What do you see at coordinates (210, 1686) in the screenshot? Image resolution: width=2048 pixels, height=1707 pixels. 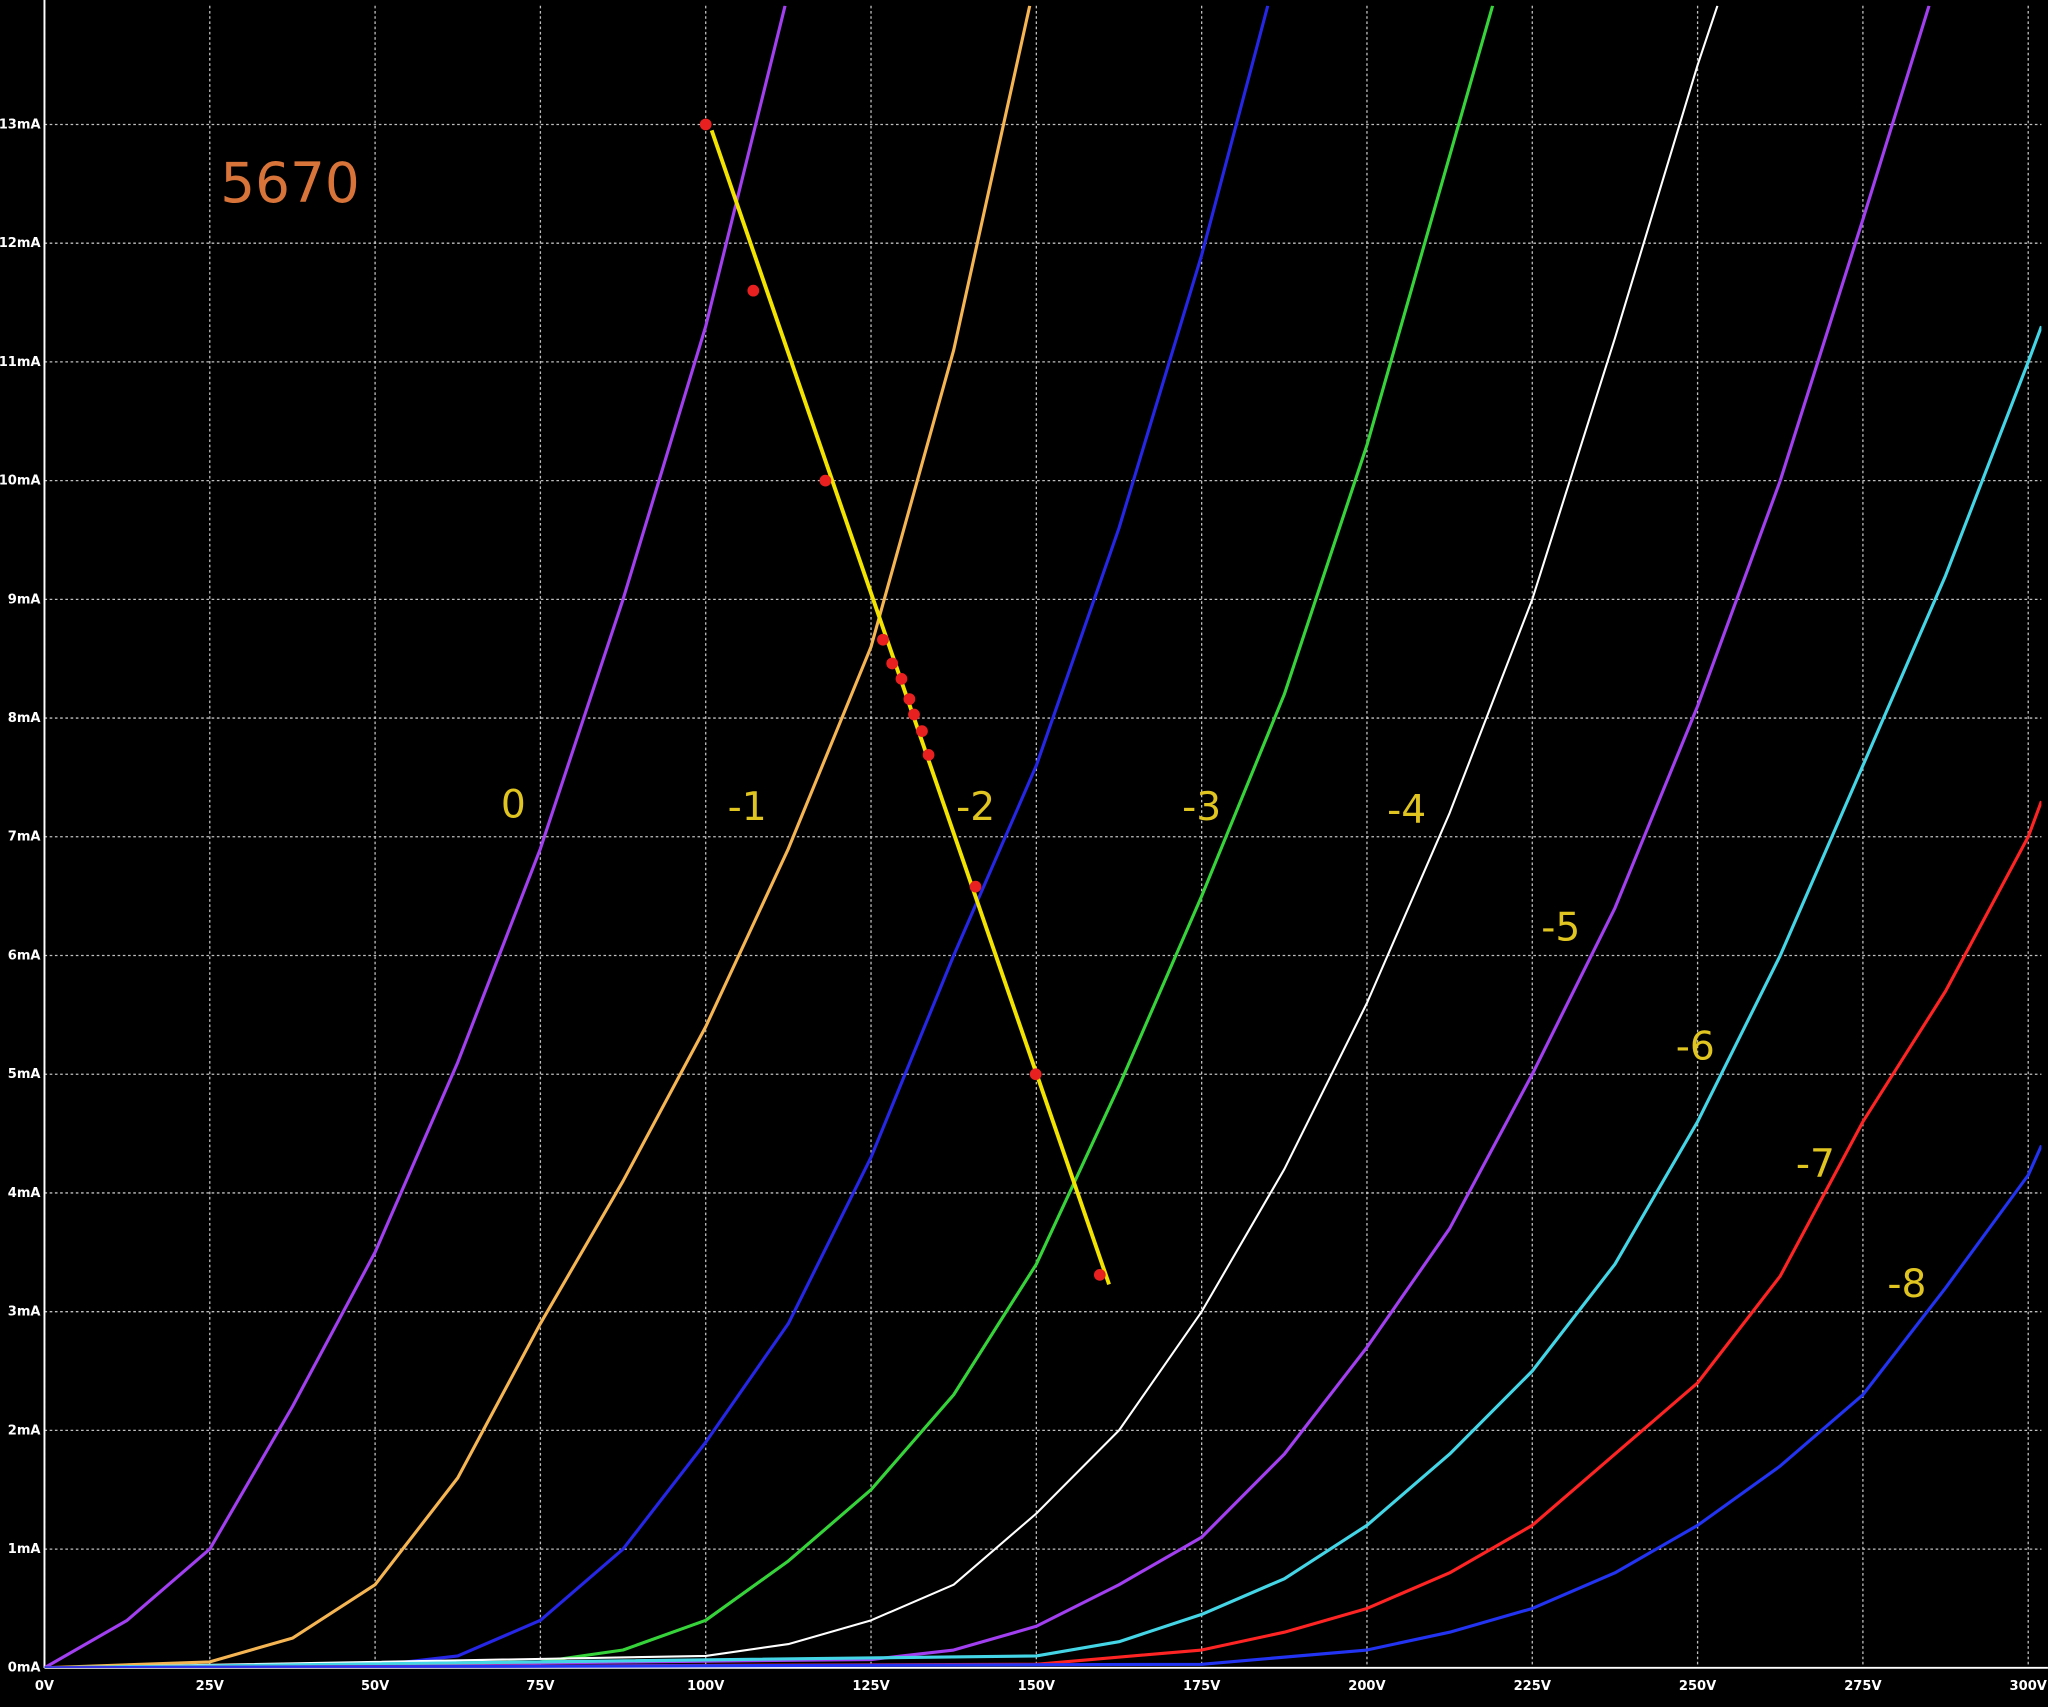 I see `x-tick-label: 25V` at bounding box center [210, 1686].